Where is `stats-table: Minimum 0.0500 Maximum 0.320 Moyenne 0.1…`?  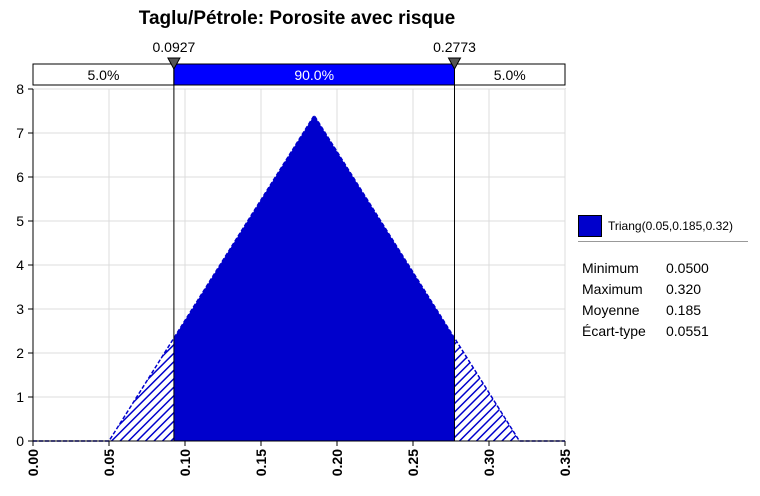
stats-table: Minimum 0.0500 Maximum 0.320 Moyenne 0.1… is located at coordinates (645, 300).